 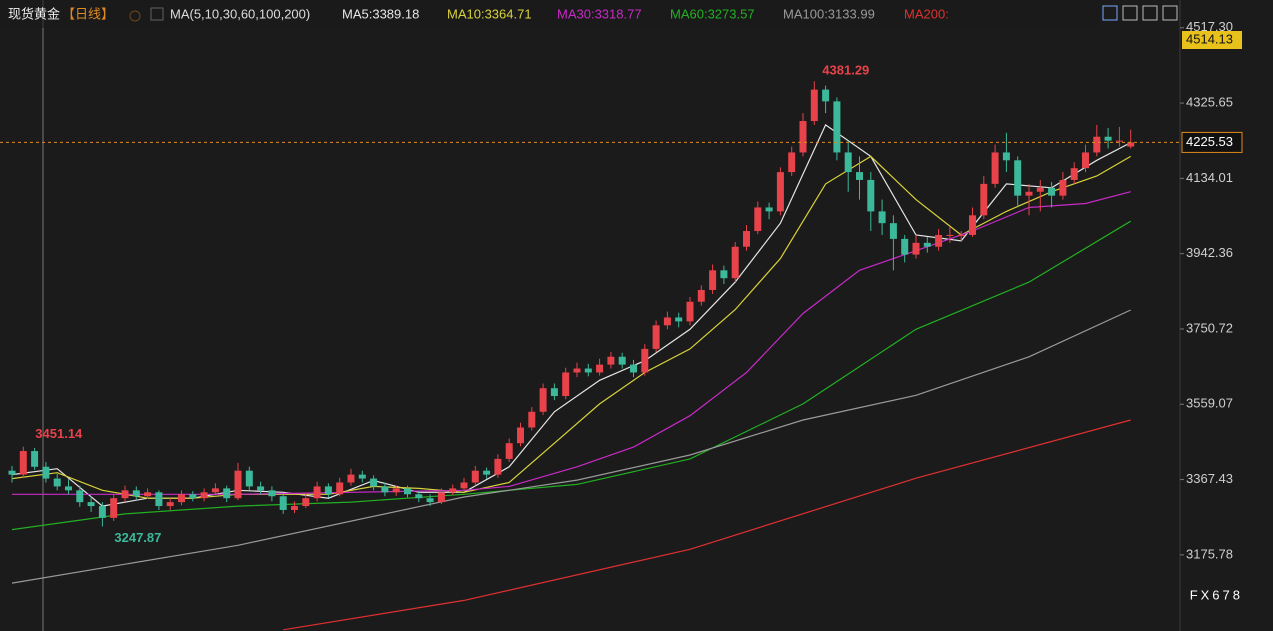 I want to click on legend-entry: MA60:3273.57, so click(x=712, y=13).